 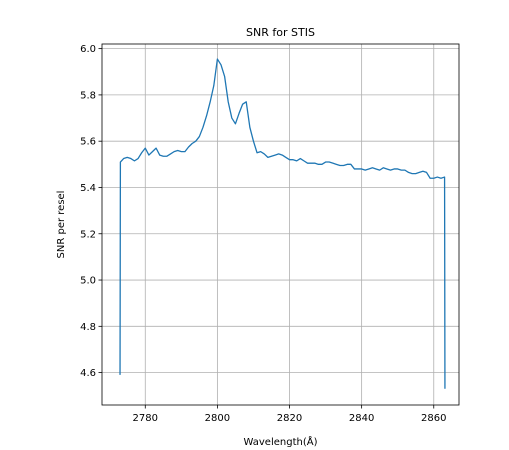 I want to click on x-tick-label: 2840, so click(x=361, y=418).